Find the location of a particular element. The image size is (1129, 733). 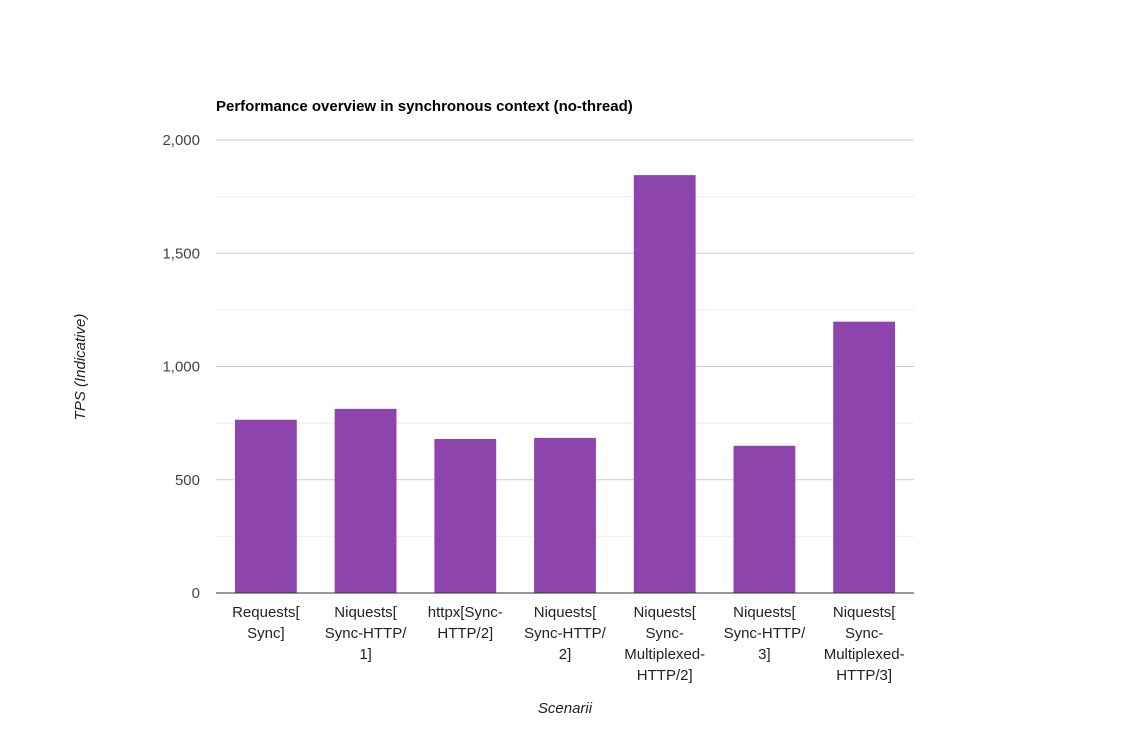

y-axis-ticks: 0 500 1,000 1,500 2,000 is located at coordinates (181, 367).